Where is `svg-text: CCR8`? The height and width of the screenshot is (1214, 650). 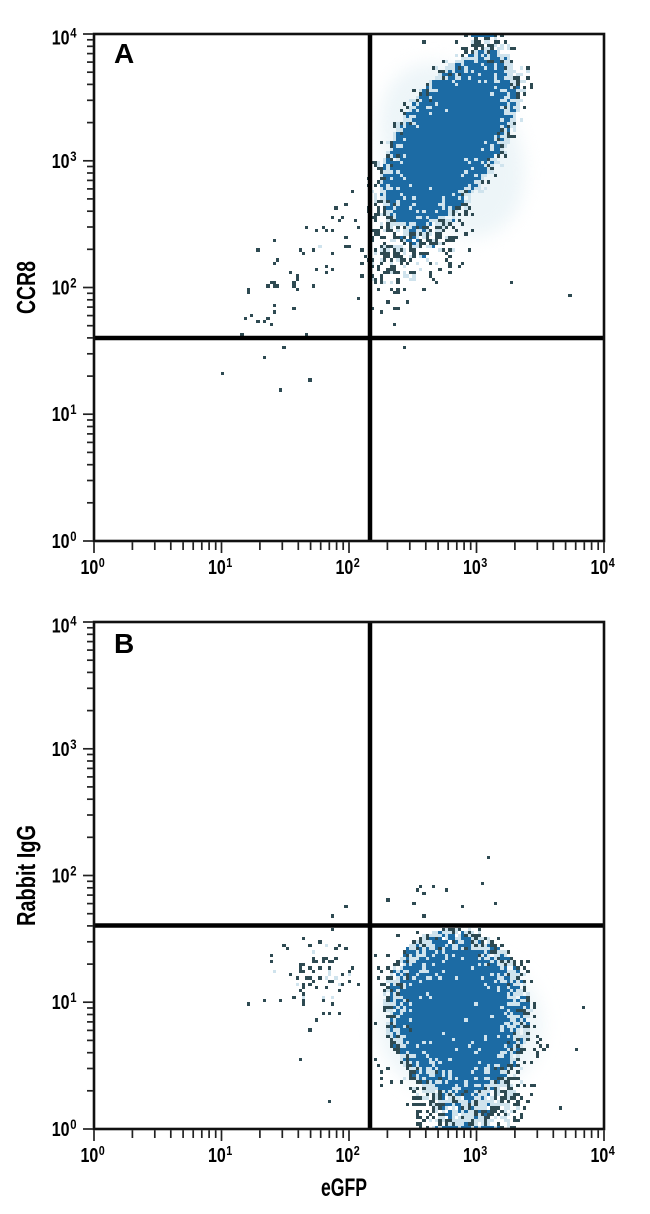 svg-text: CCR8 is located at coordinates (26, 287).